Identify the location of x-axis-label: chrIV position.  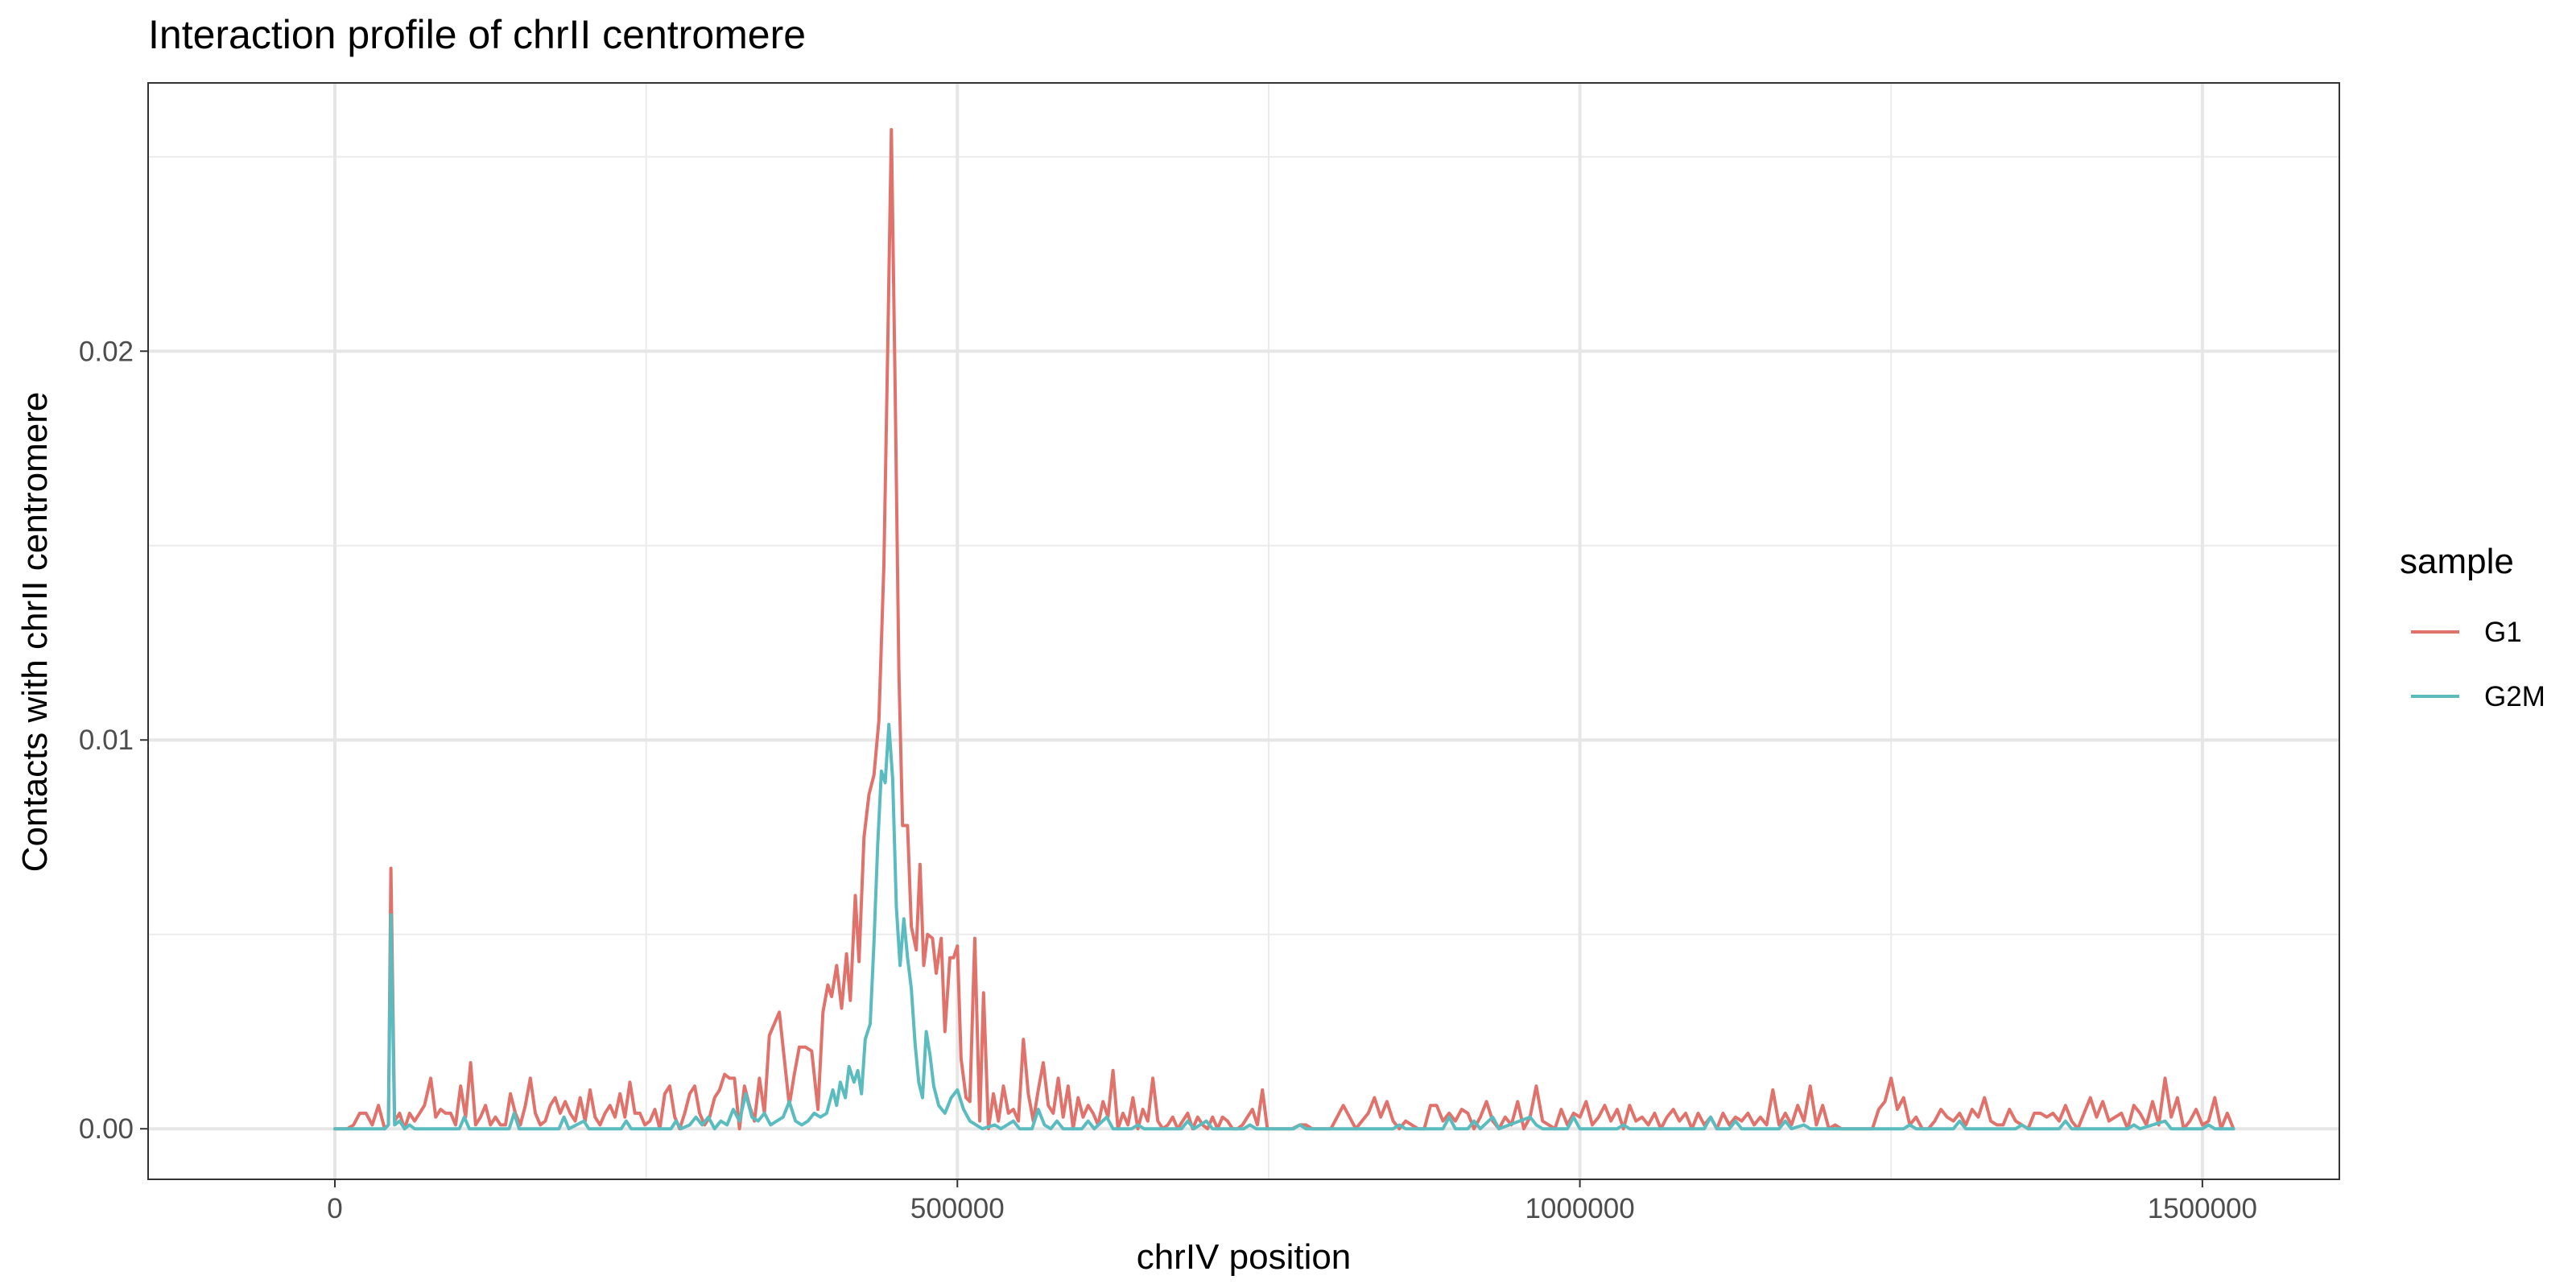
(1244, 1257).